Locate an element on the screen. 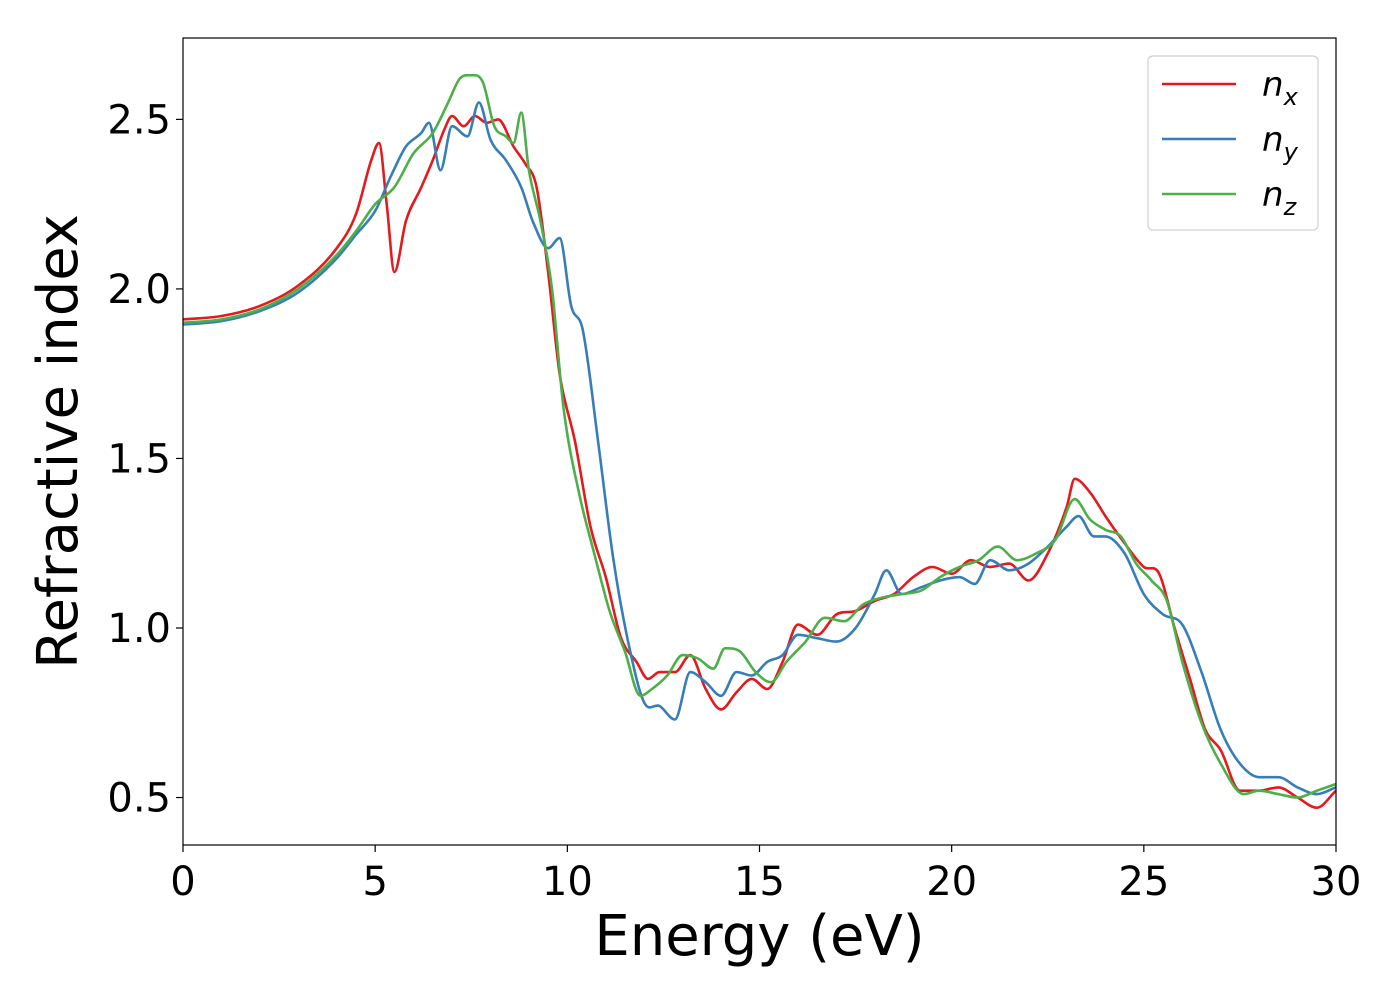 This screenshot has width=1400, height=1000. legend-label-ny: ny is located at coordinates (1280, 143).